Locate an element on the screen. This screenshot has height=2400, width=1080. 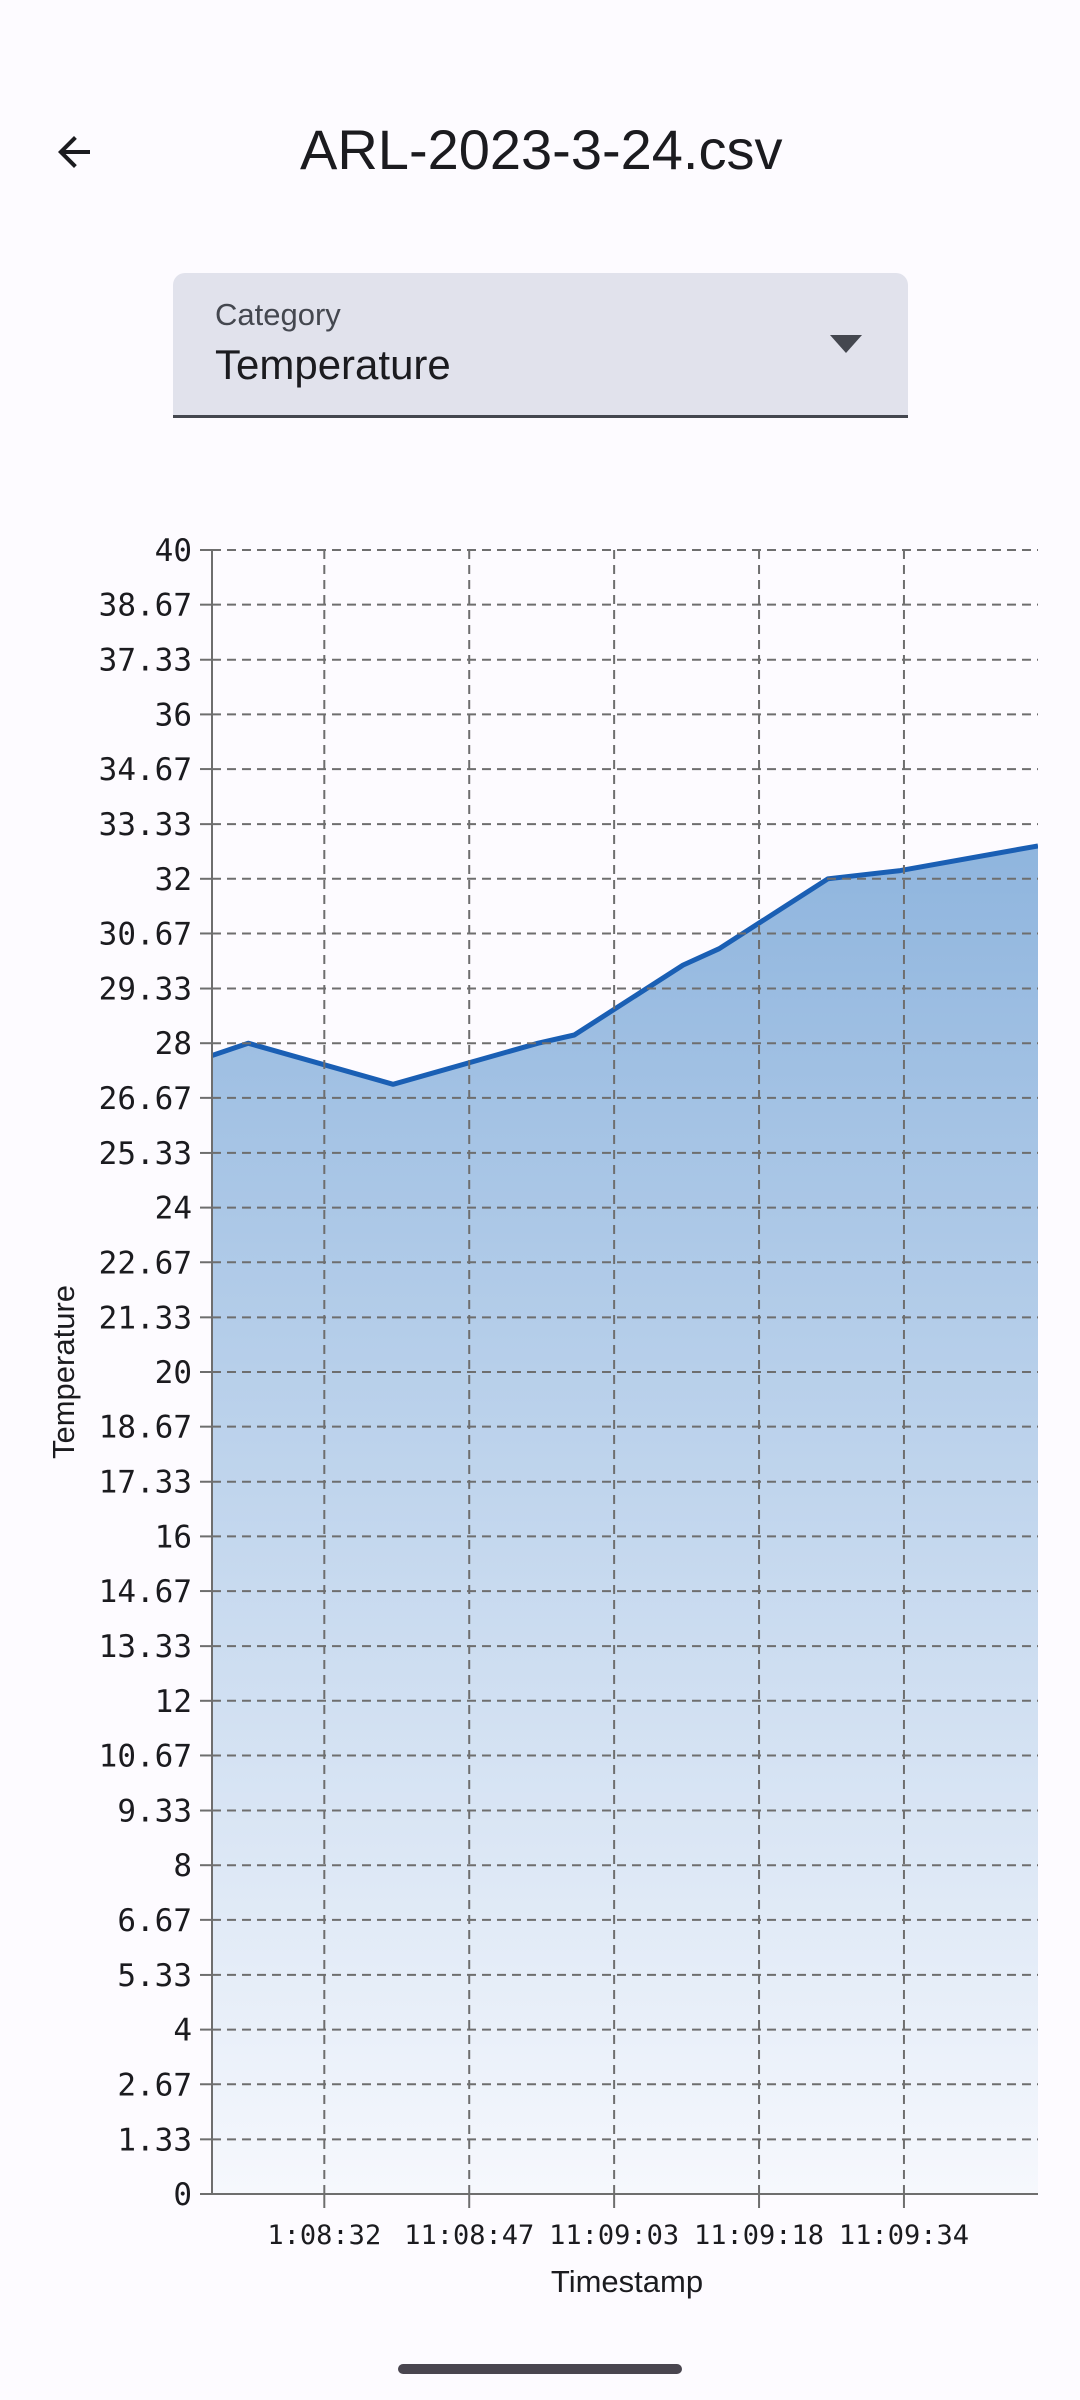
home-indicator is located at coordinates (540, 2369).